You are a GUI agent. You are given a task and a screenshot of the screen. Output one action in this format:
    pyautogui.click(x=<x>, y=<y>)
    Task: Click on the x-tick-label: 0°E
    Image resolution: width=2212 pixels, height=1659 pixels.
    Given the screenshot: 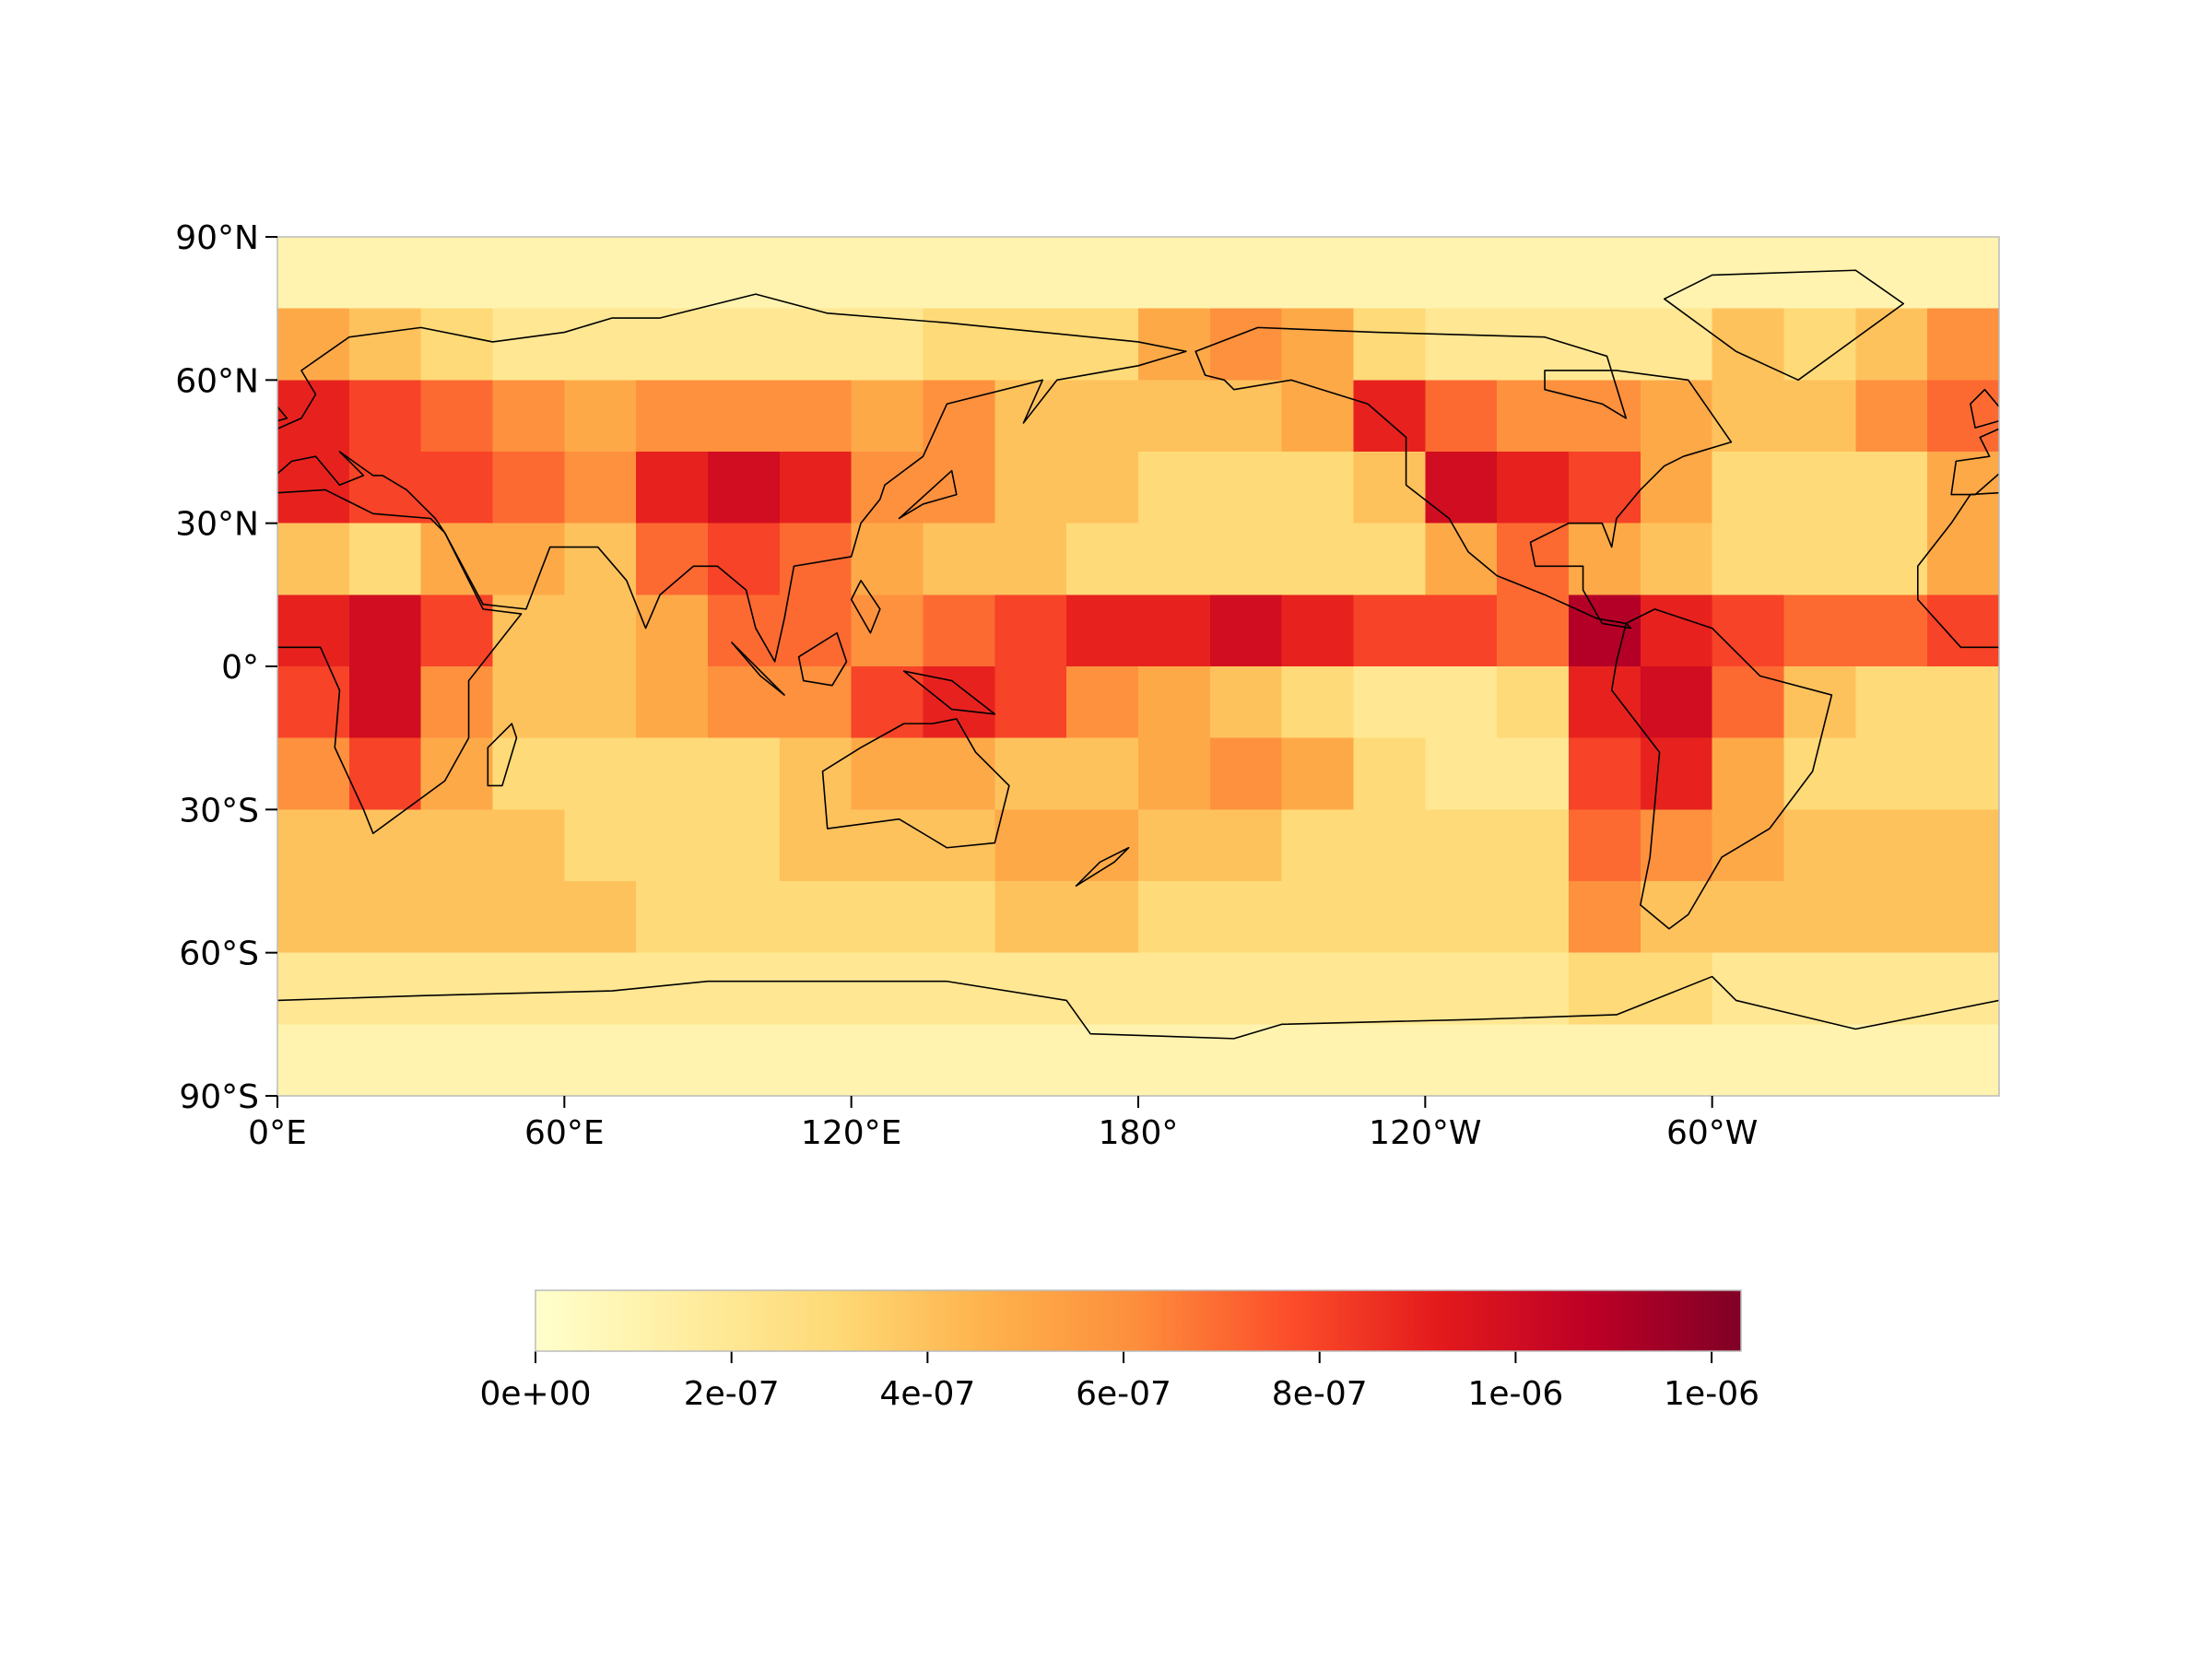 What is the action you would take?
    pyautogui.click(x=277, y=1133)
    